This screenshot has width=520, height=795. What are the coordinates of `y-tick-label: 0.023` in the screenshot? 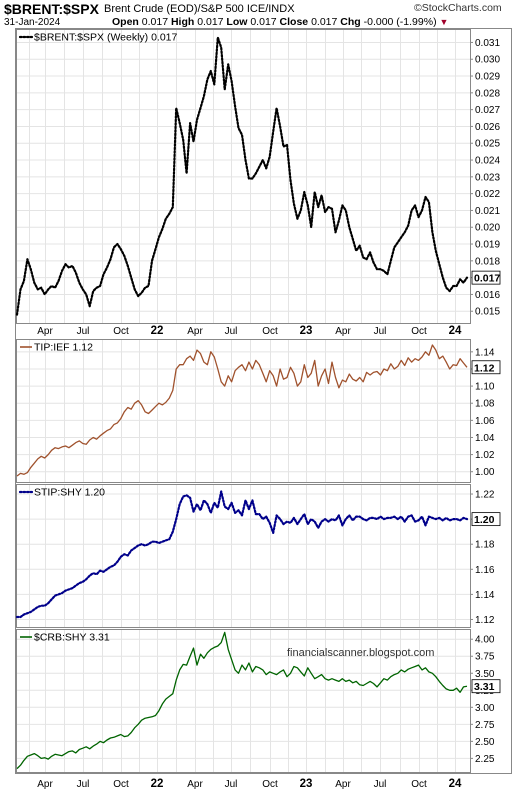 It's located at (487, 177).